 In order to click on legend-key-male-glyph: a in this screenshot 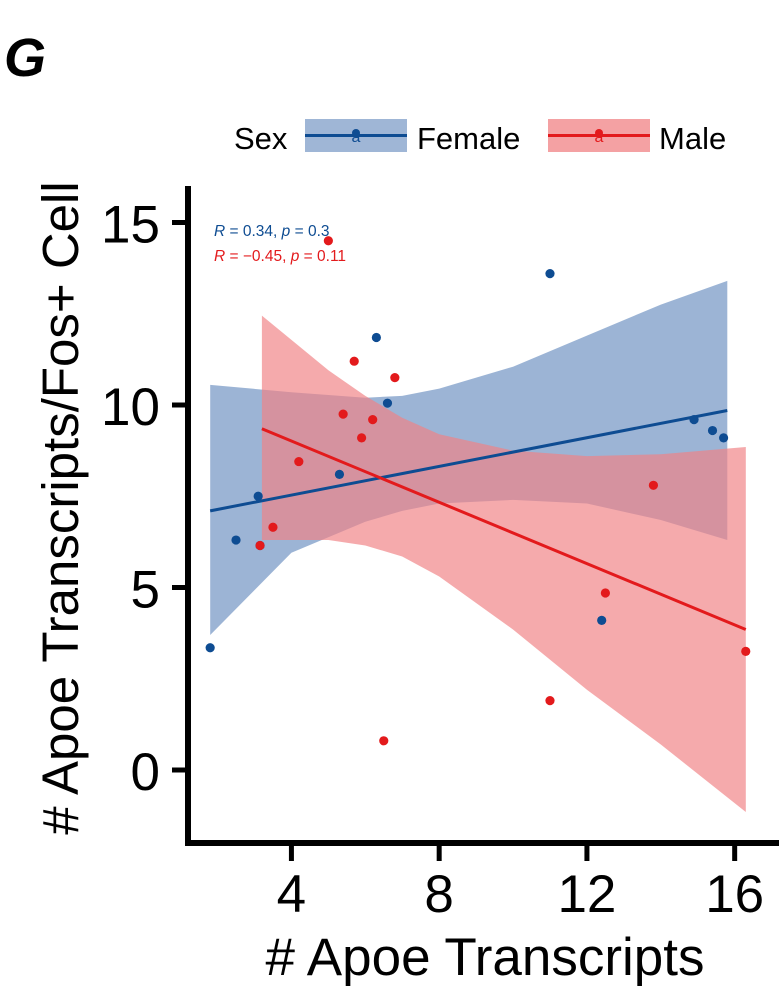, I will do `click(599, 137)`.